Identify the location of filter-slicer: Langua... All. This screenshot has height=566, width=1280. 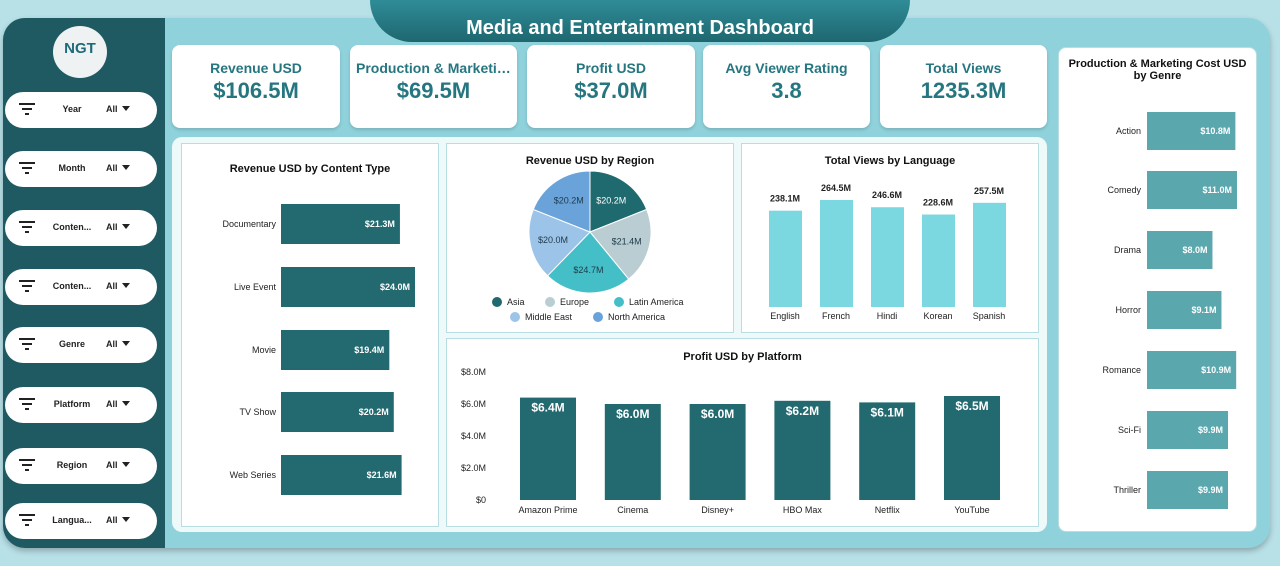
(81, 521).